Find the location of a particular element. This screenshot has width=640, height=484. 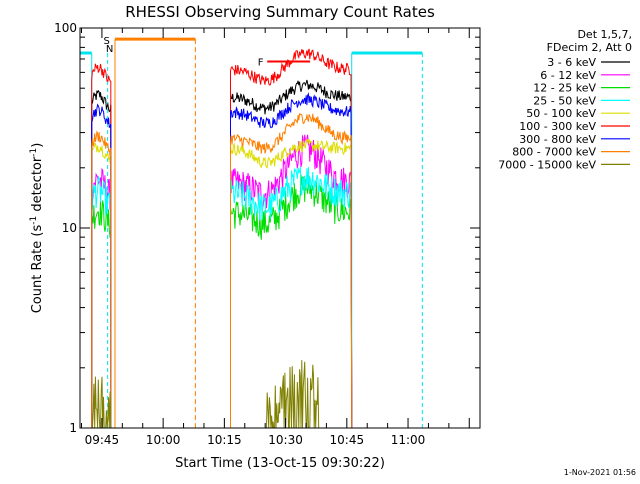

legend-label-4: 50 - 100 keV is located at coordinates (561, 113).